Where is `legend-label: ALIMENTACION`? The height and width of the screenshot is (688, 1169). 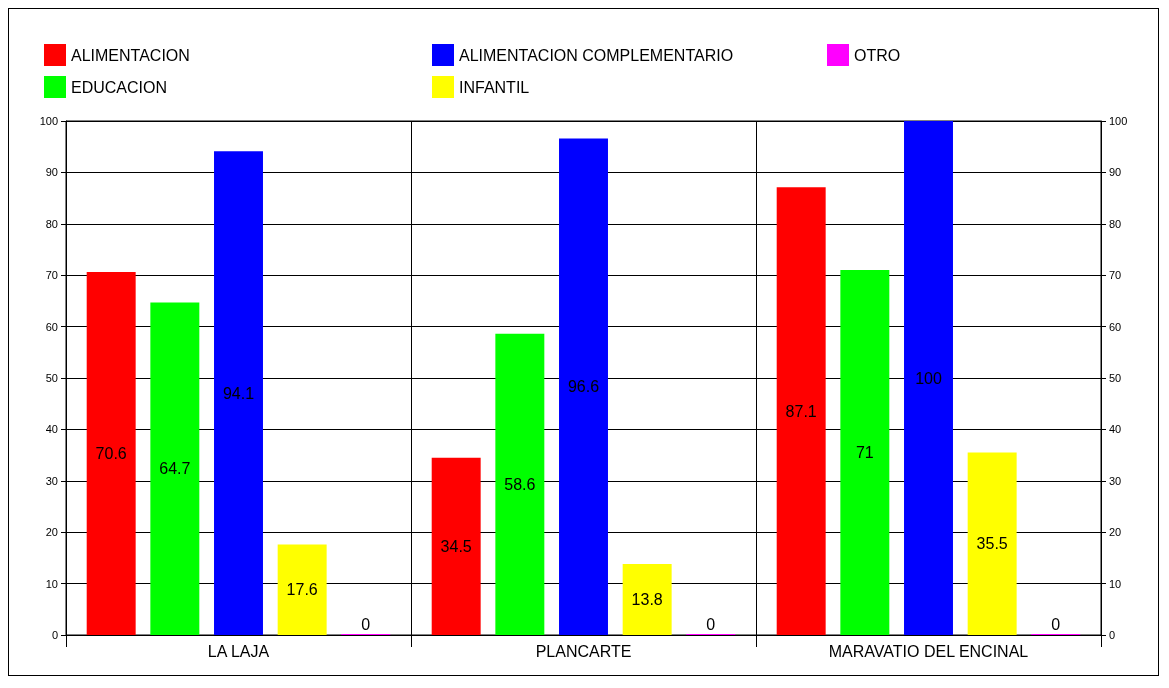 legend-label: ALIMENTACION is located at coordinates (130, 55).